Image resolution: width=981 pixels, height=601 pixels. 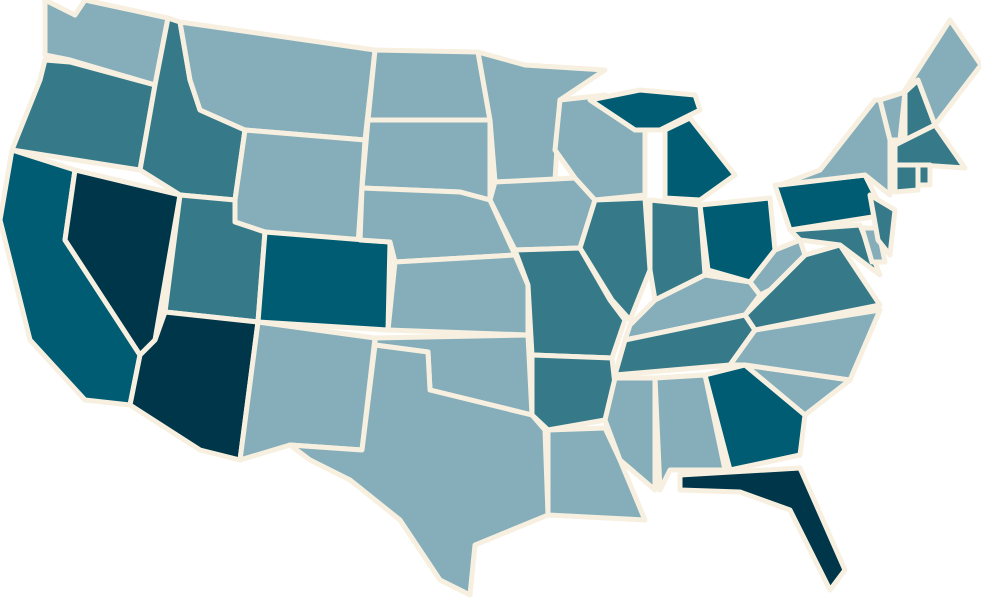 I want to click on state-al, so click(x=690, y=432).